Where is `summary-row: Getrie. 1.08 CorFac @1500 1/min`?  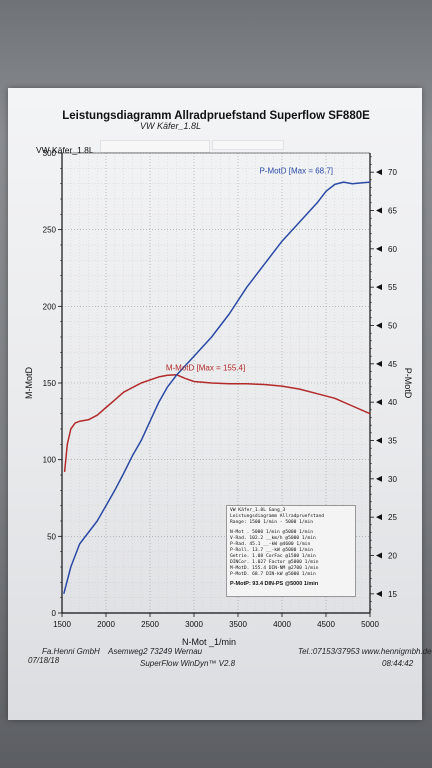 summary-row: Getrie. 1.08 CorFac @1500 1/min is located at coordinates (273, 556).